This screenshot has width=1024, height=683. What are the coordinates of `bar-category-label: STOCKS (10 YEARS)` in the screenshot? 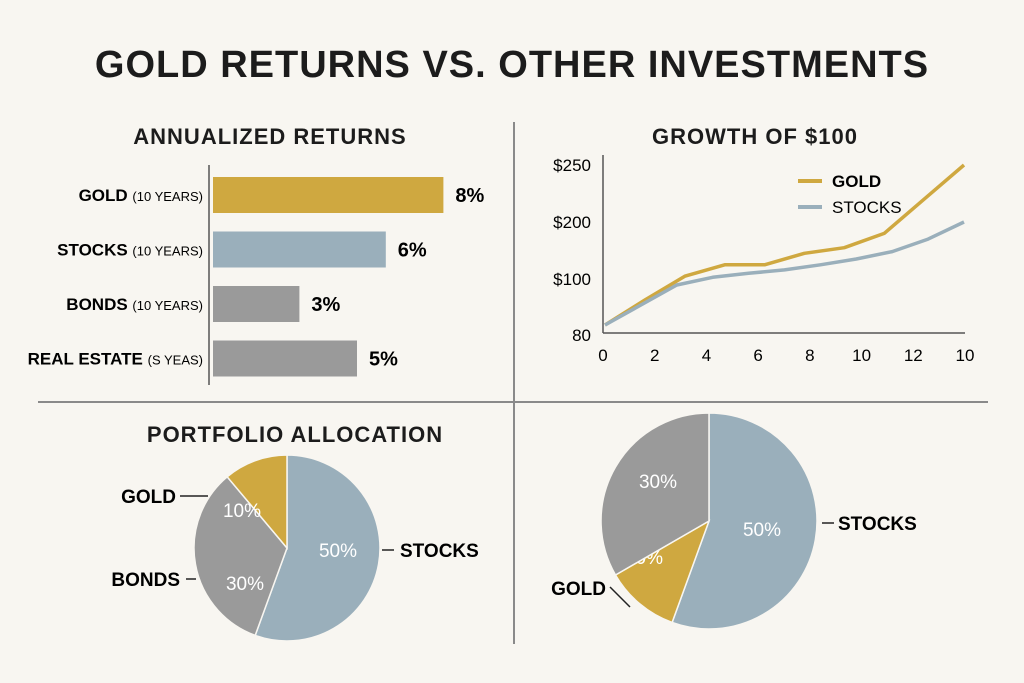 It's located at (130, 250).